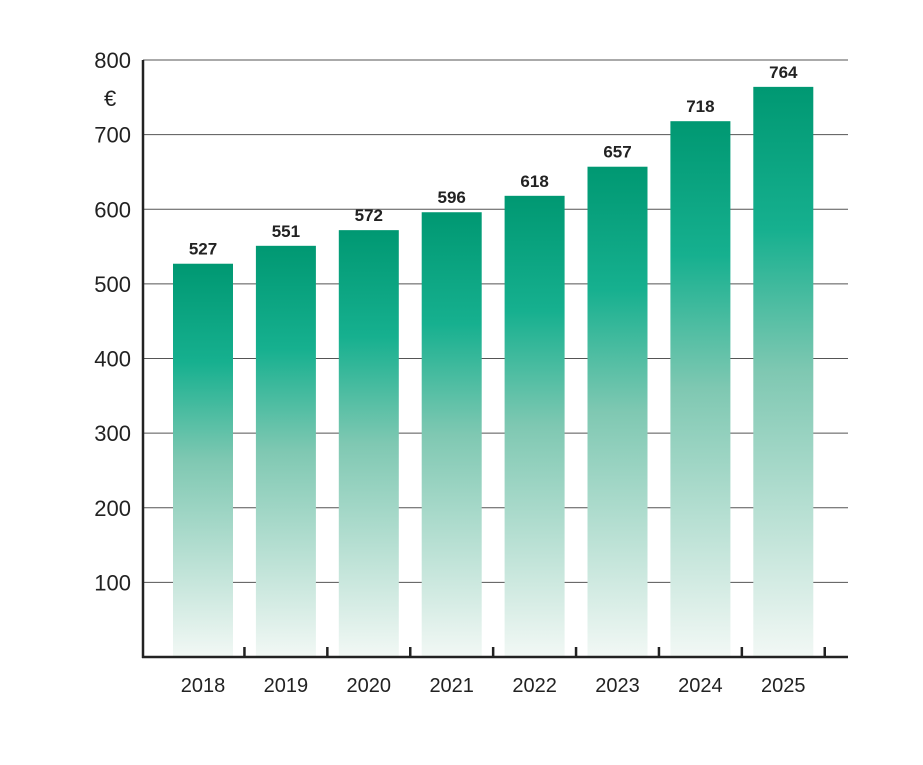 The width and height of the screenshot is (923, 765). I want to click on bar-value-label: 551, so click(286, 231).